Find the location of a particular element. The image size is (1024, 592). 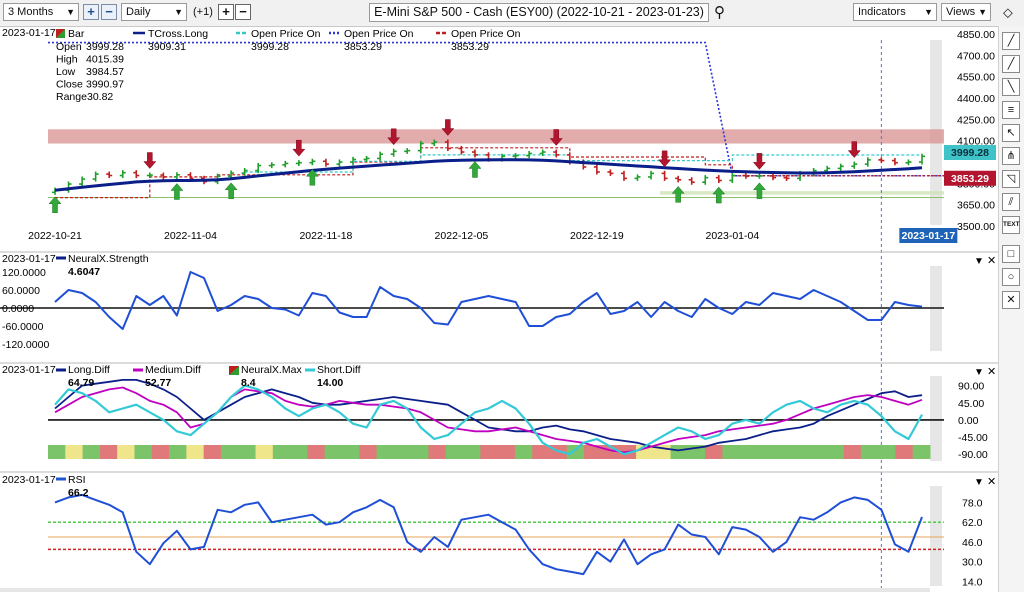

pitchfork-tool-icon: ⋔ is located at coordinates (1011, 156).